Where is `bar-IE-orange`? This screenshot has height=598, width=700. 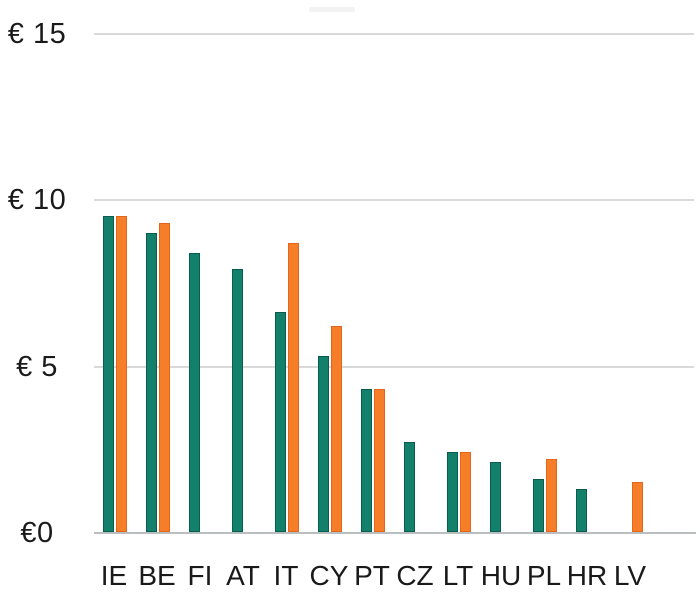 bar-IE-orange is located at coordinates (121, 374).